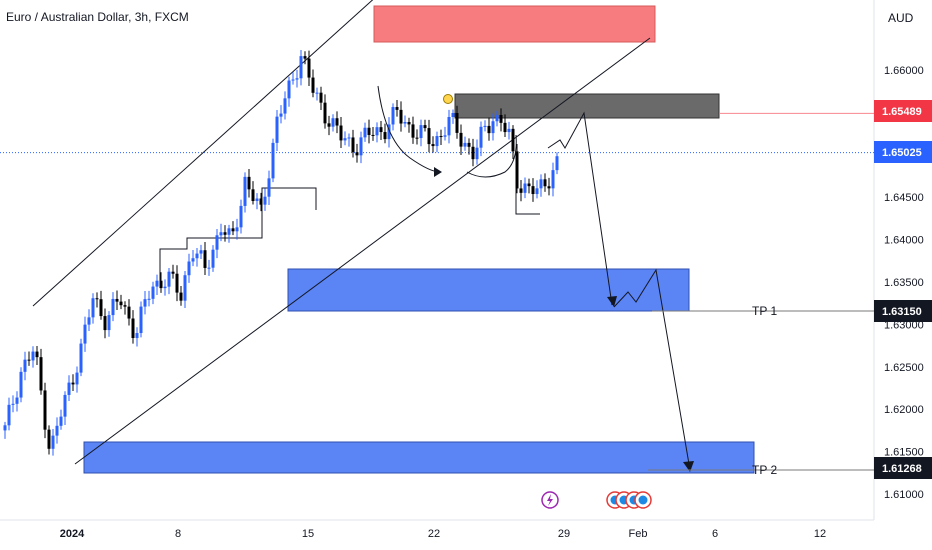 Image resolution: width=932 pixels, height=550 pixels. What do you see at coordinates (904, 325) in the screenshot?
I see `price-tick-label: 1.63000` at bounding box center [904, 325].